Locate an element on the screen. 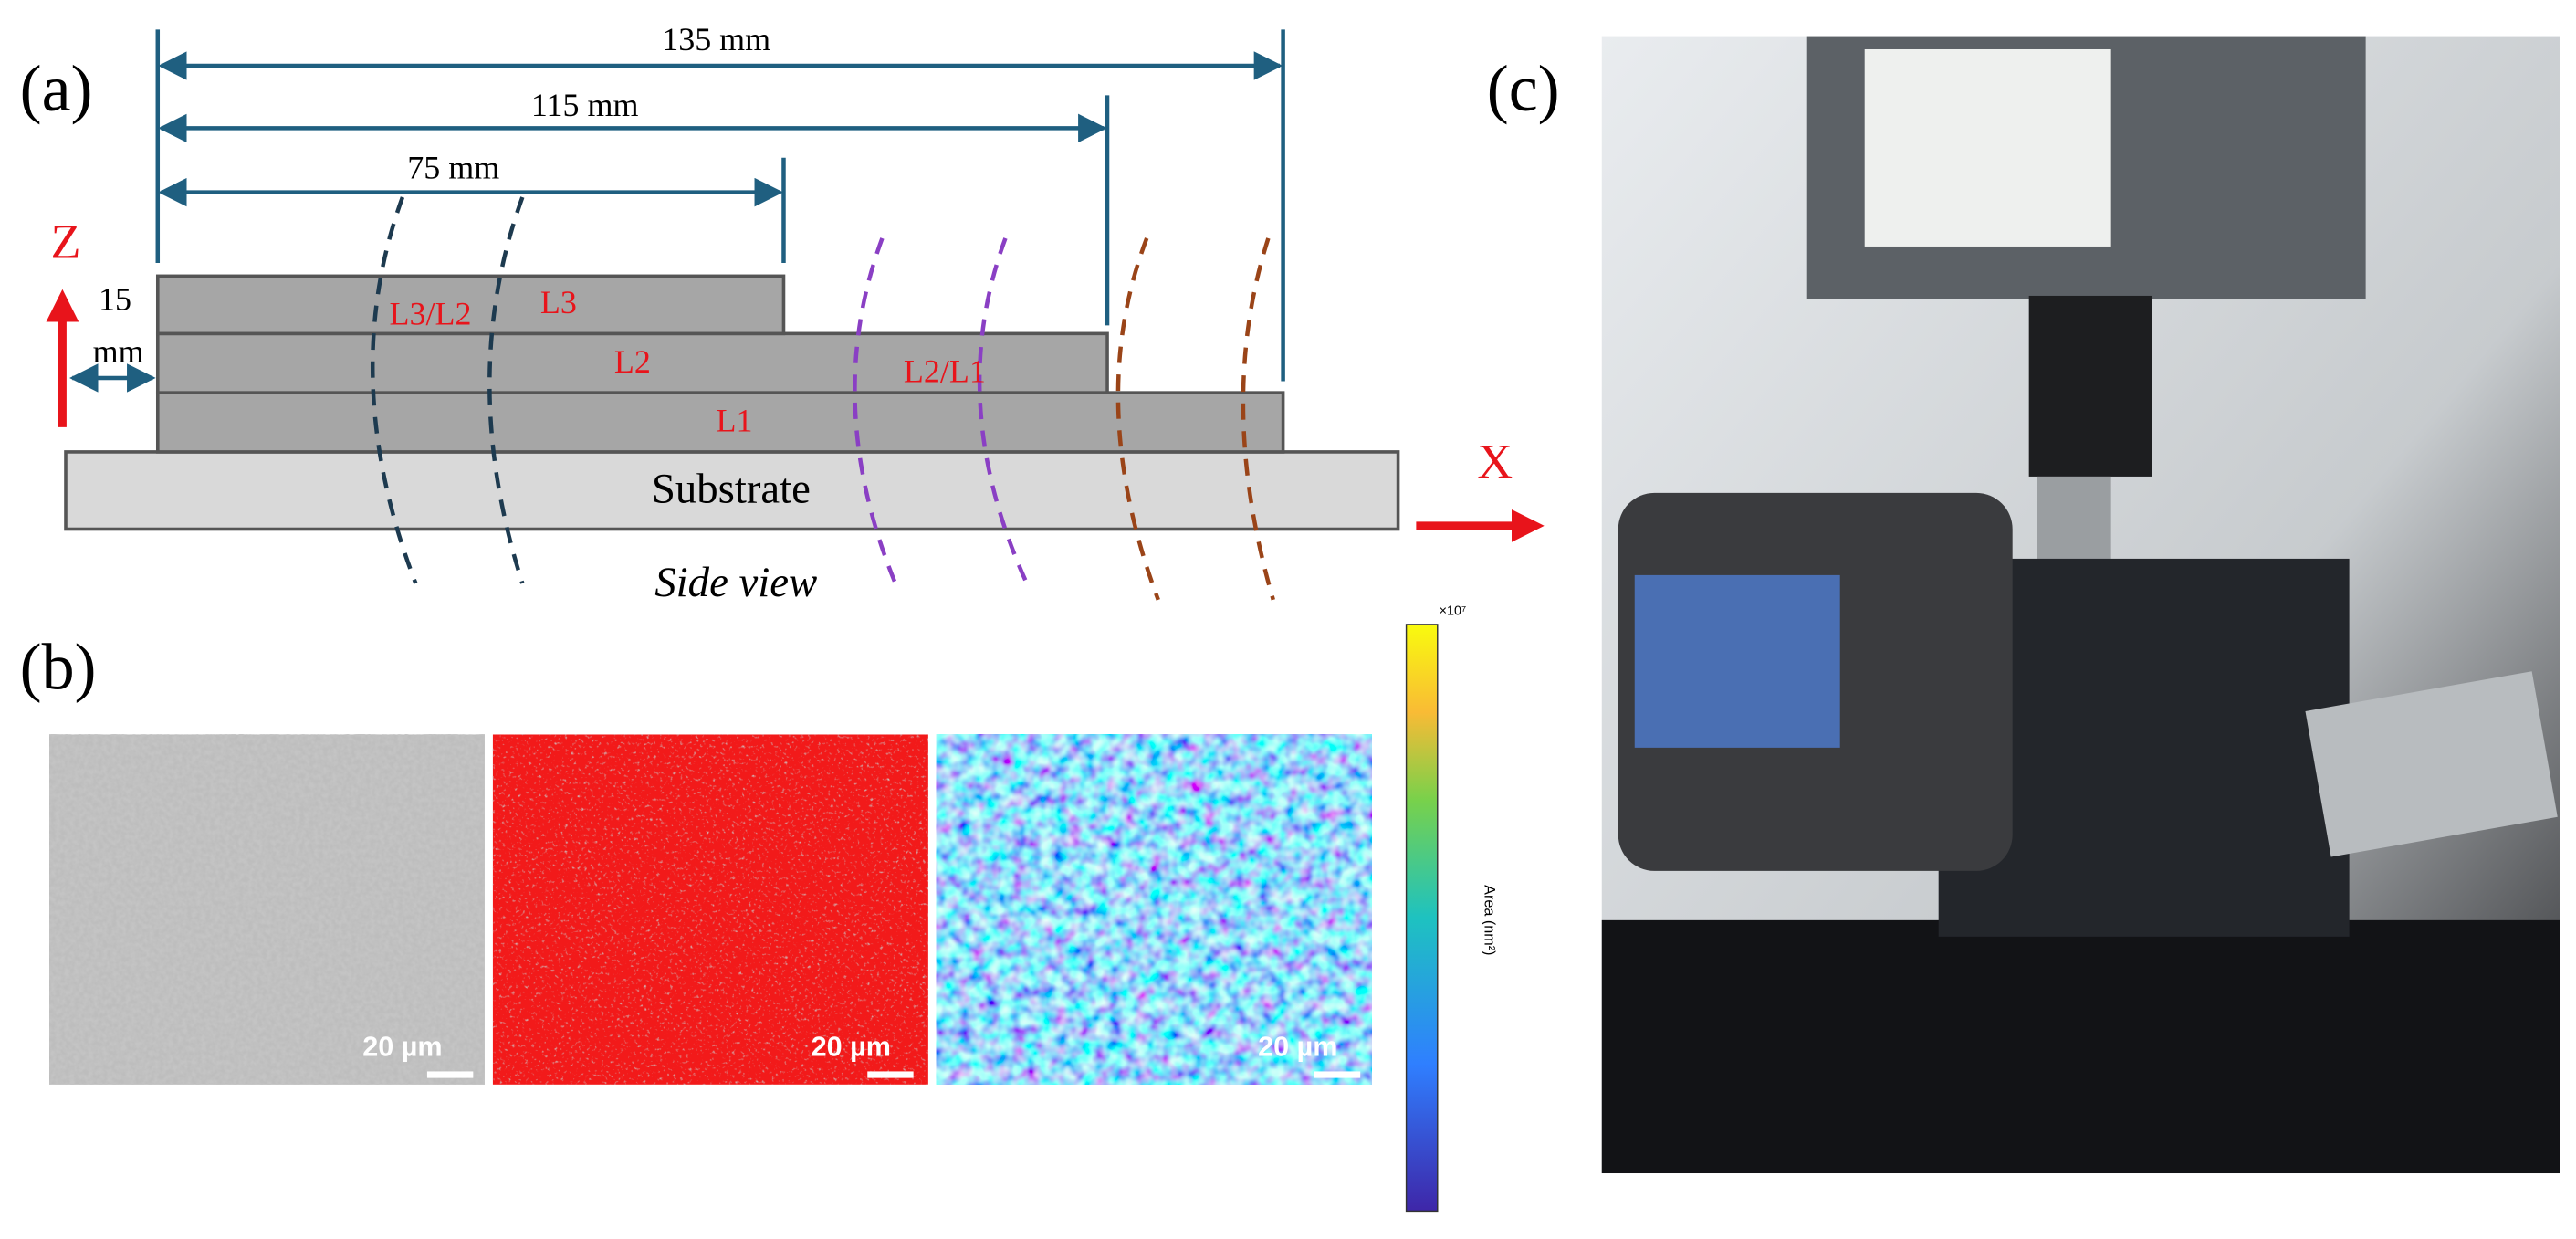  view-label: Side view is located at coordinates (736, 582).